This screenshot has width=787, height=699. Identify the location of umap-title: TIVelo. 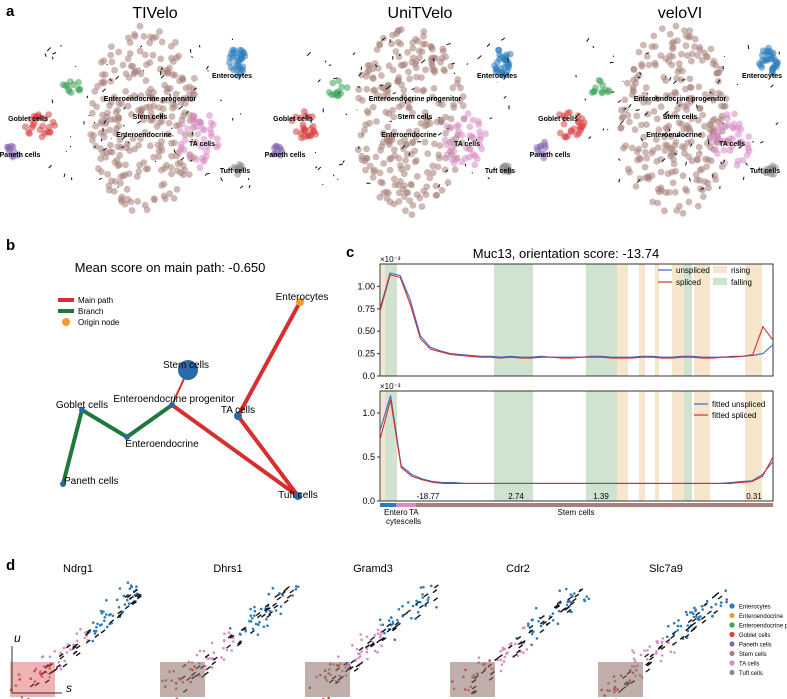
(154, 13).